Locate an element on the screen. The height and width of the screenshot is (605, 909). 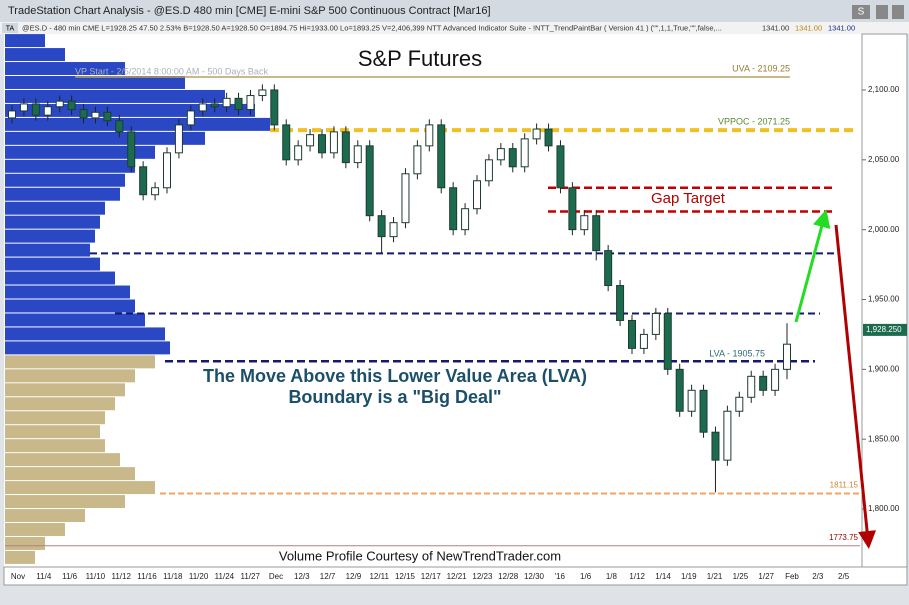
x-tick-label: 11/4 is located at coordinates (44, 576).